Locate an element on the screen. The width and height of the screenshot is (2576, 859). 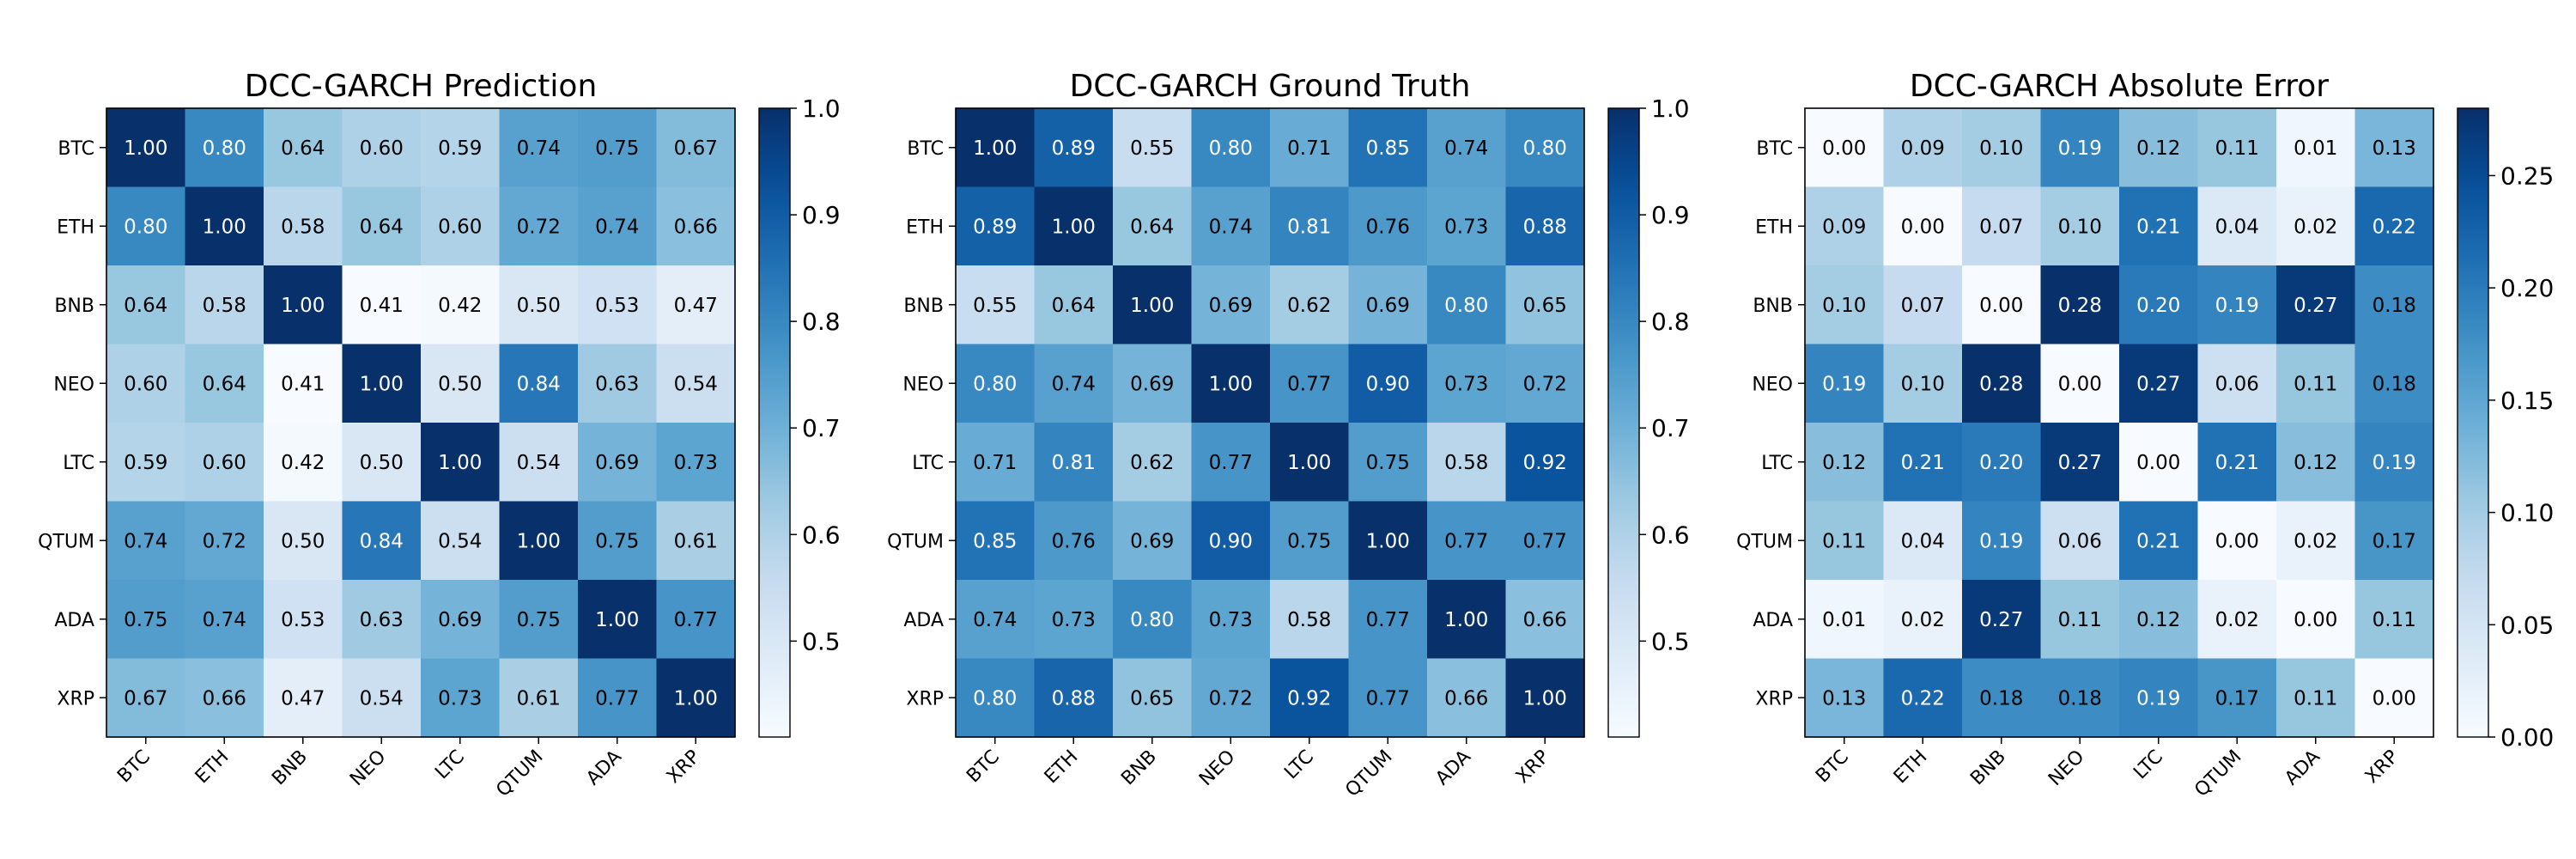
y-tick-label: BNB is located at coordinates (74, 306).